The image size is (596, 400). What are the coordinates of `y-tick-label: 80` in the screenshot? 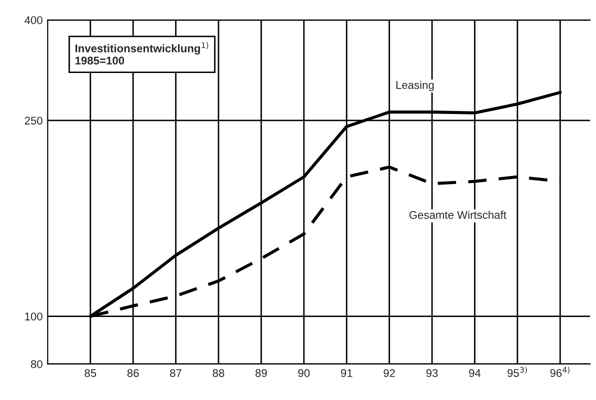 It's located at (36, 364).